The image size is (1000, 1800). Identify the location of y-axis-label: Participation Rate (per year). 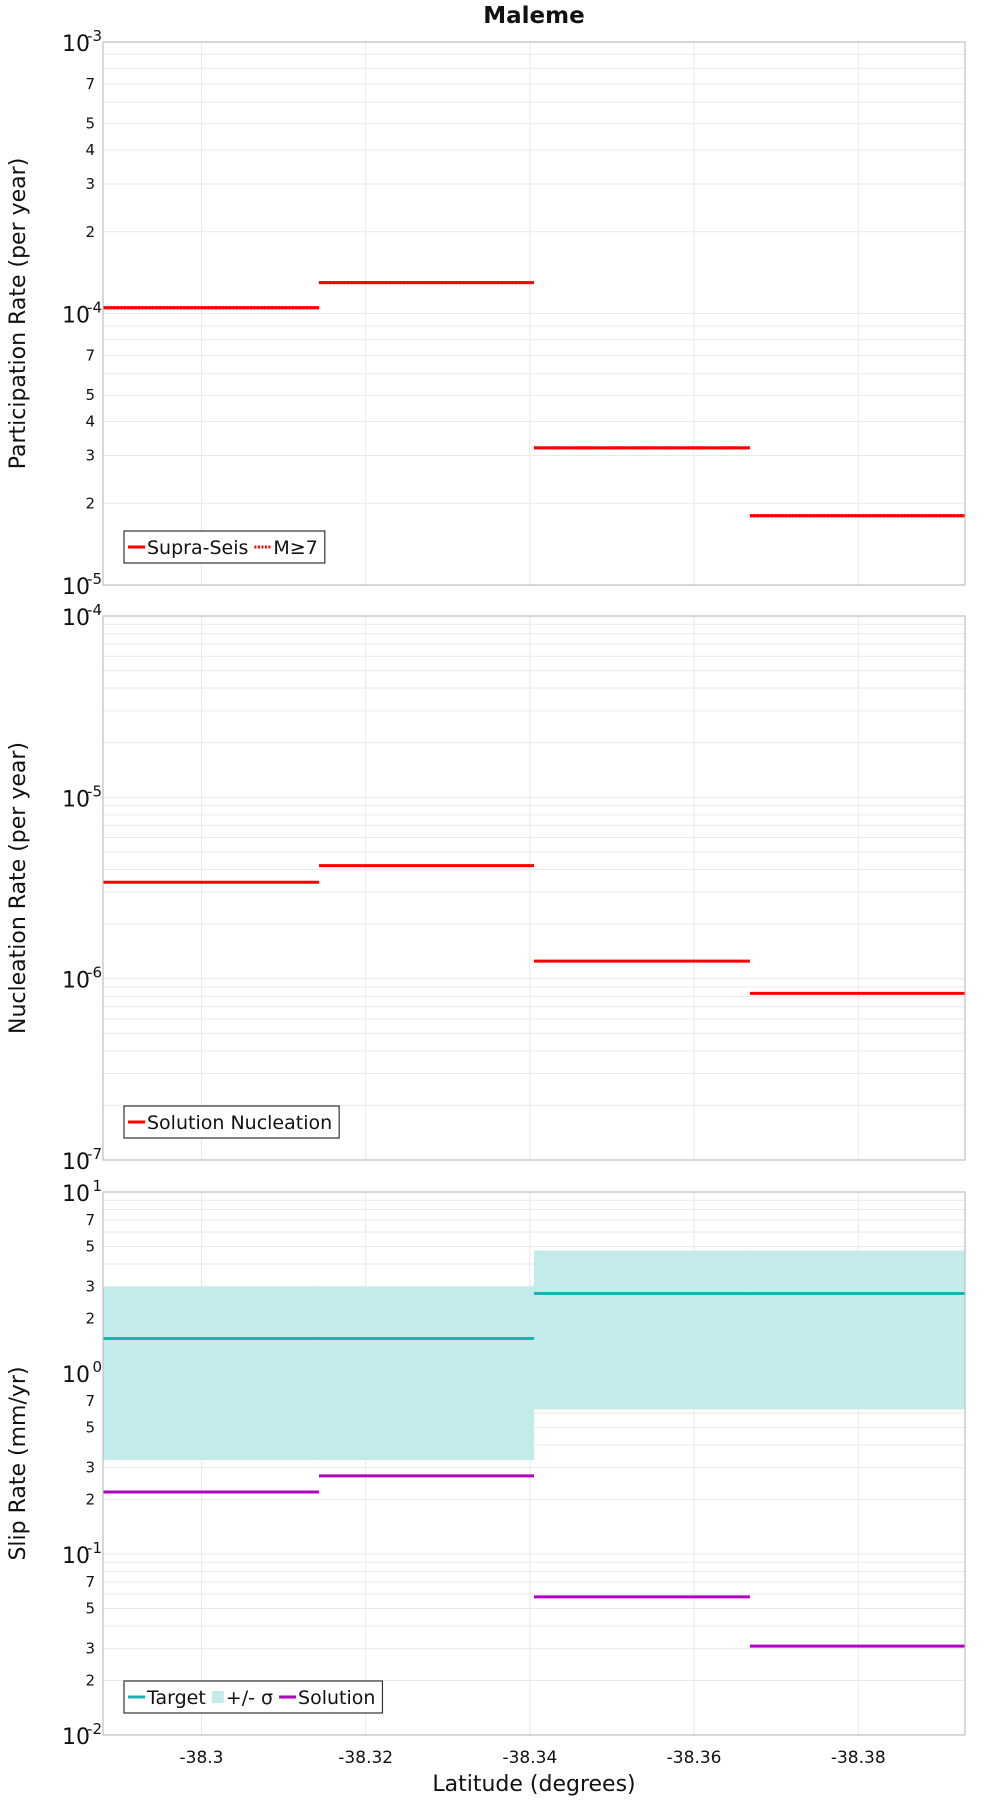
(18, 314).